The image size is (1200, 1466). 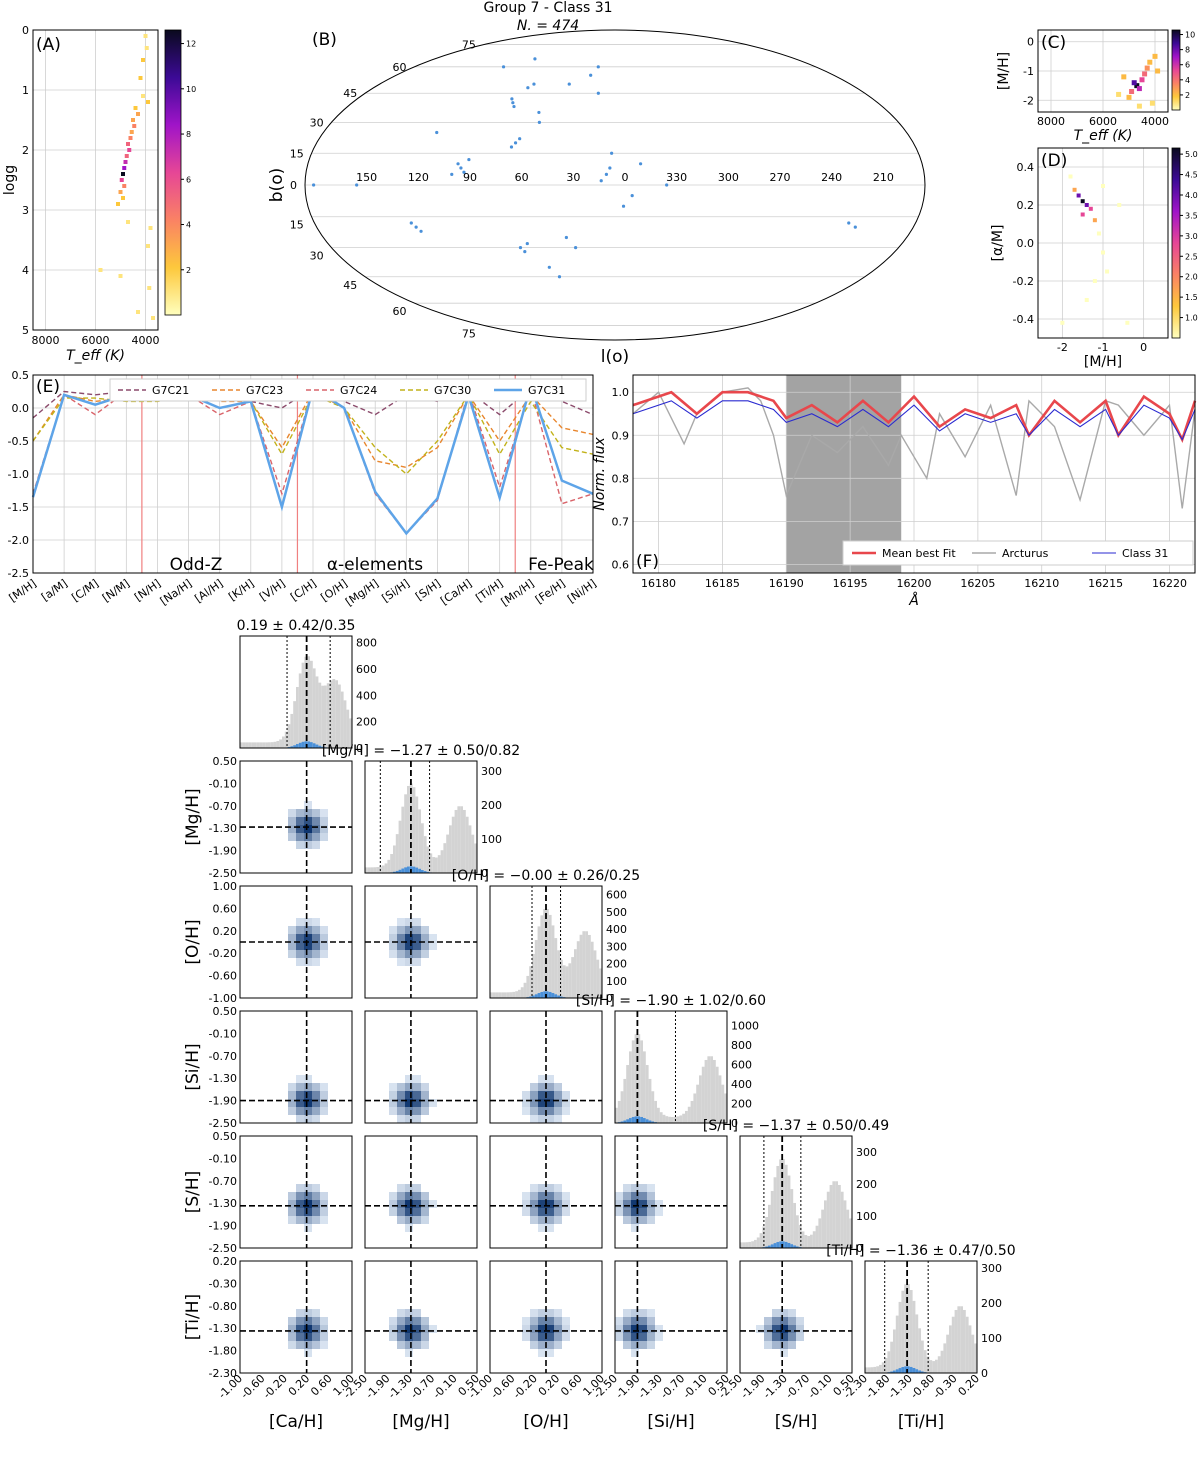 I want to click on y-tick-label: -0.2, so click(x=1023, y=281).